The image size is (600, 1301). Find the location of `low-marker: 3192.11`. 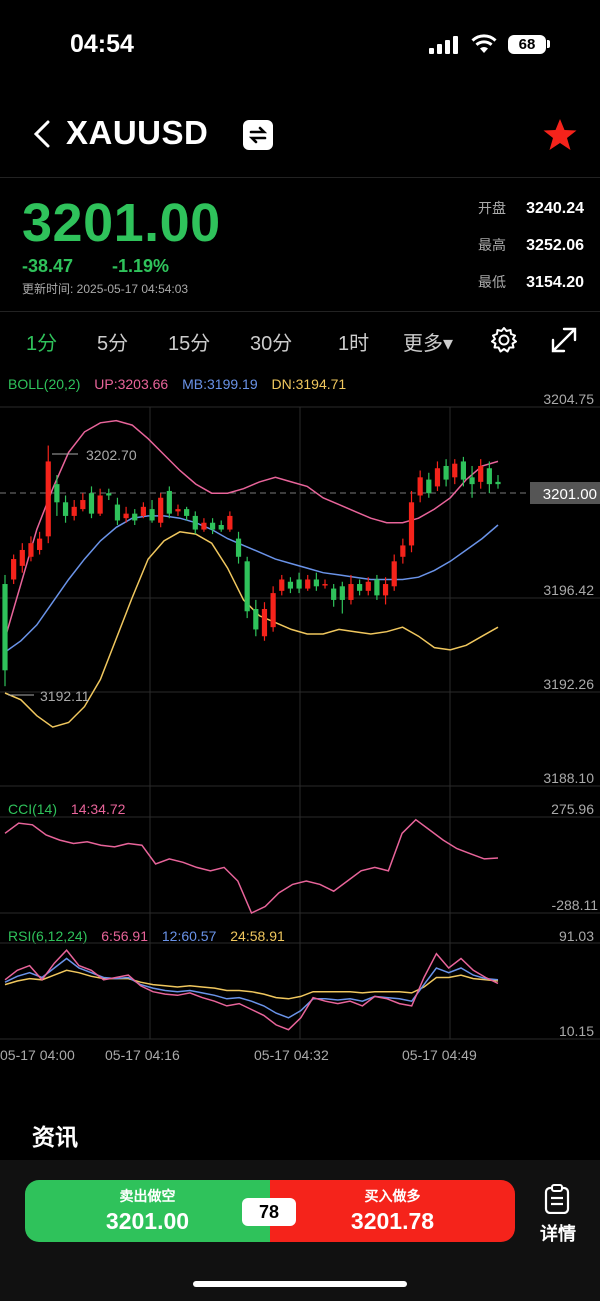

low-marker: 3192.11 is located at coordinates (49, 696).